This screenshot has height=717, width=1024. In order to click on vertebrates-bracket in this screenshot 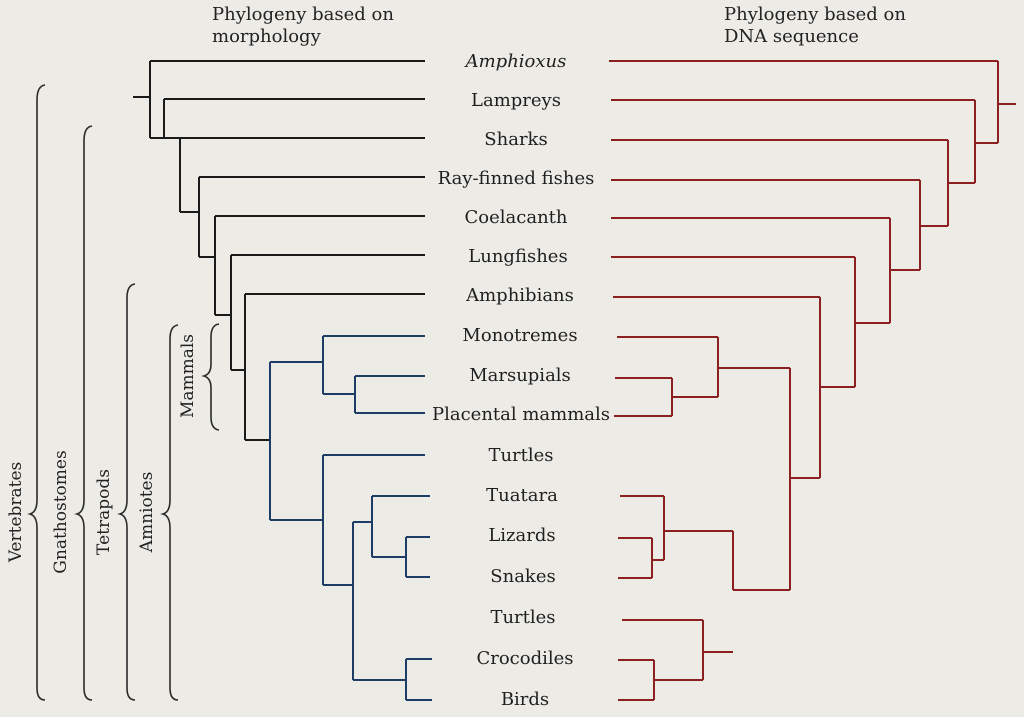, I will do `click(36, 392)`.